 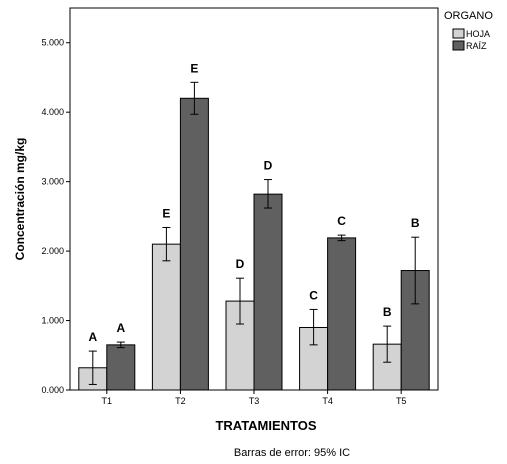 I want to click on x-tick-label: T2, so click(x=180, y=401).